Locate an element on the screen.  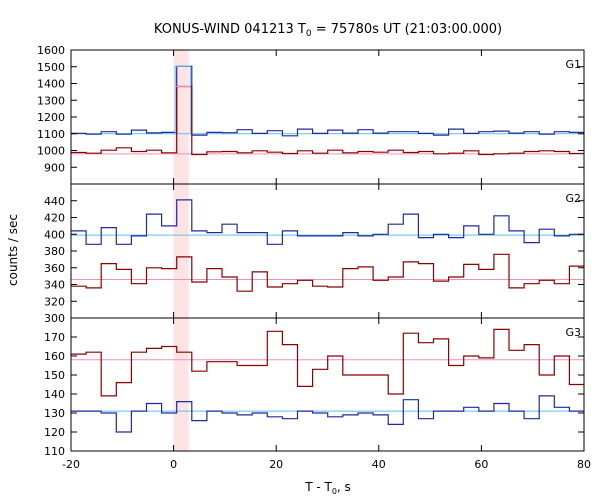
y-tick-label-g2-300: 300 is located at coordinates (54, 318).